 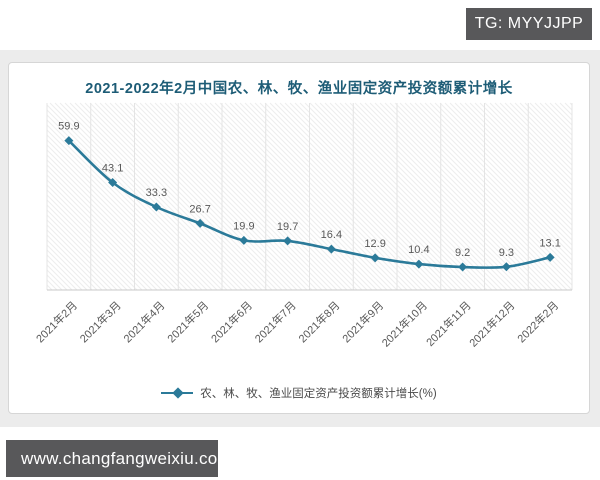 What do you see at coordinates (549, 243) in the screenshot?
I see `value-label: 13.1` at bounding box center [549, 243].